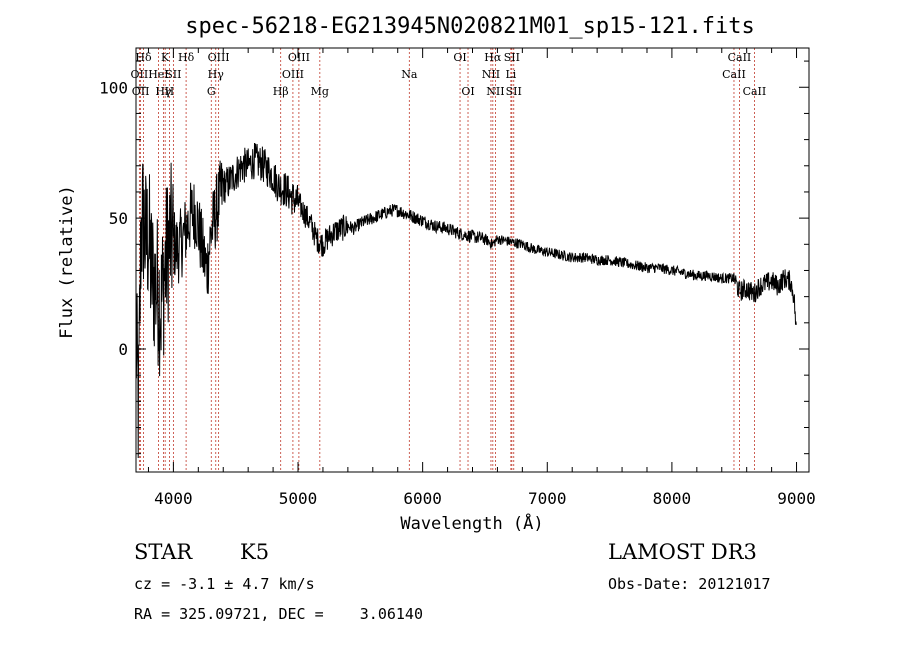 The width and height of the screenshot is (900, 649). I want to click on redshift-value: cz = -3.1 ± 4.7 km/s, so click(224, 584).